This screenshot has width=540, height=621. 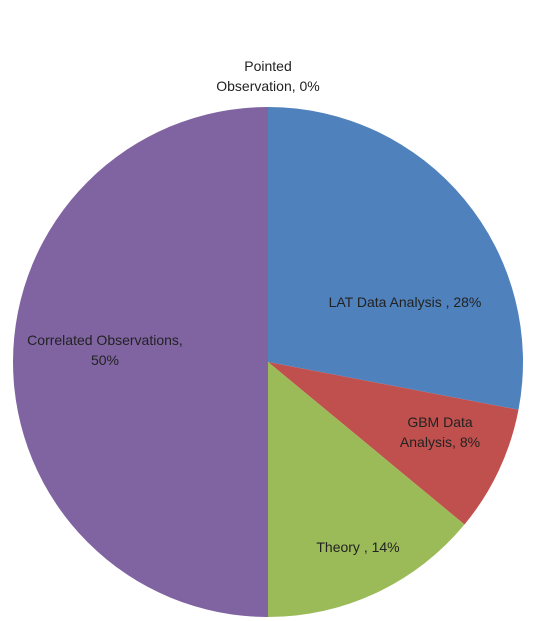 What do you see at coordinates (268, 76) in the screenshot?
I see `data-label: Pointed Observation, 0%` at bounding box center [268, 76].